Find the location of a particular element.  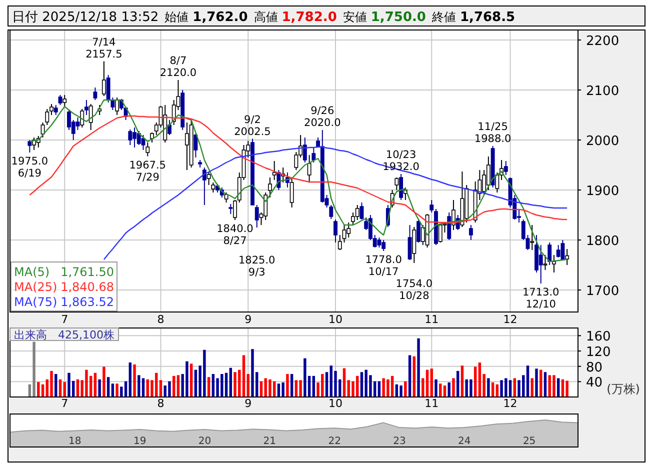

y-tick-label: 160 is located at coordinates (598, 337).